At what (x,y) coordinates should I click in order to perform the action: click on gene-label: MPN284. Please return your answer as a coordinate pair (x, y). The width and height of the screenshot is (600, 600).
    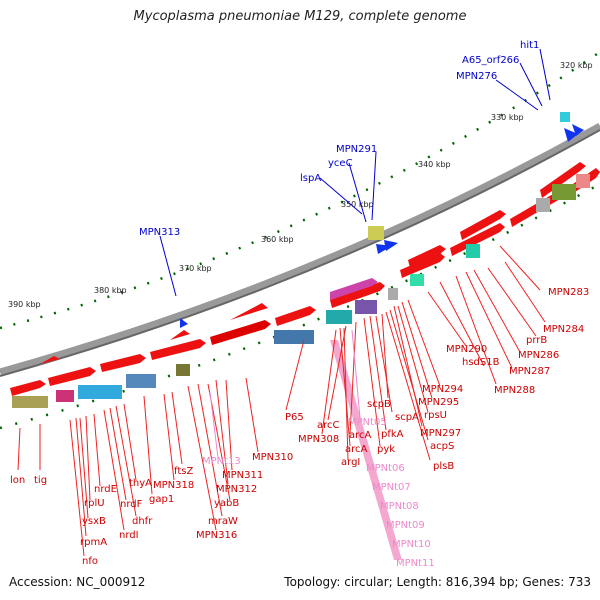
    Looking at the image, I should click on (563, 329).